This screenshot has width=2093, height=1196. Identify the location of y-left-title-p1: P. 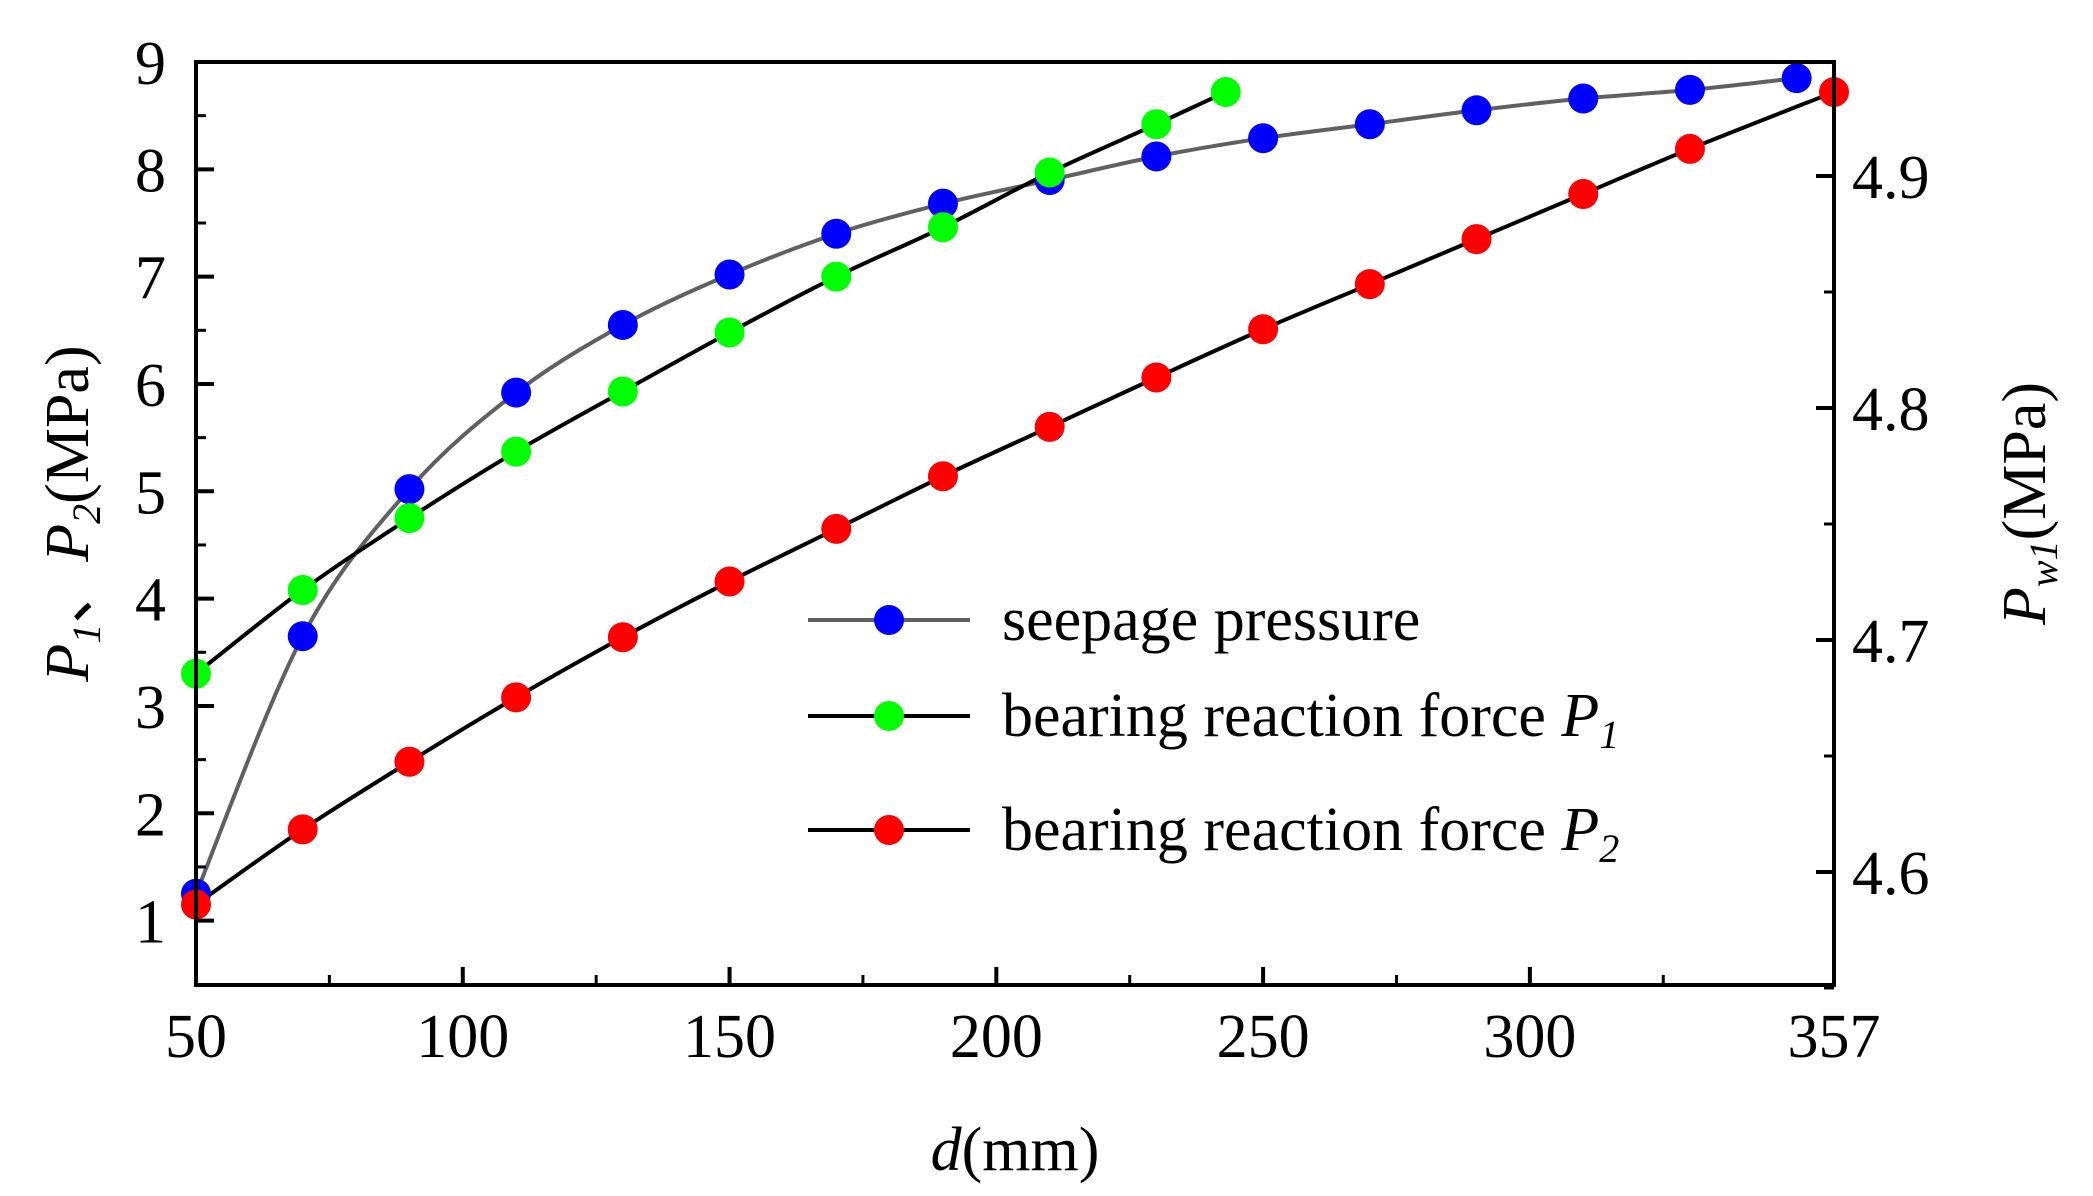
(68, 663).